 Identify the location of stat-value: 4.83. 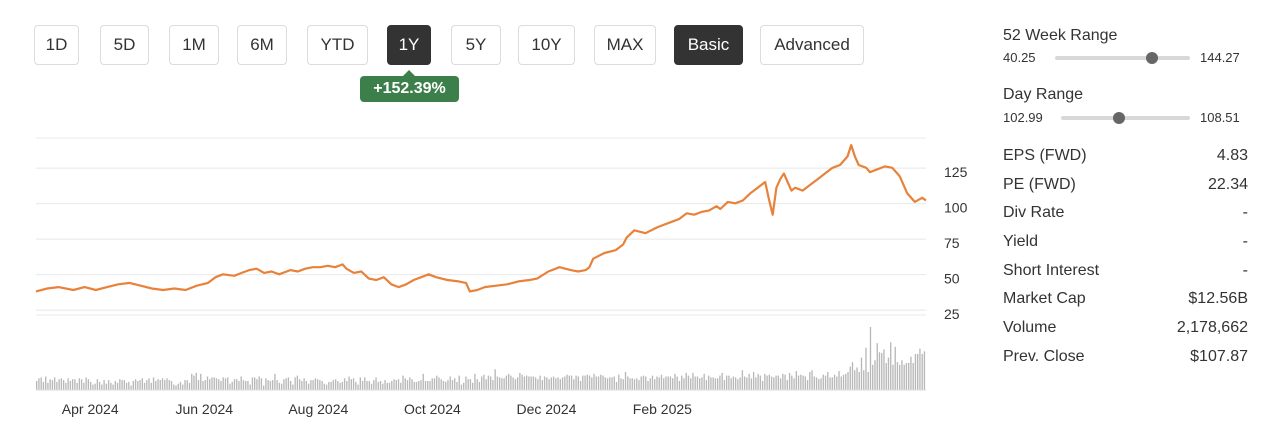
(1232, 155).